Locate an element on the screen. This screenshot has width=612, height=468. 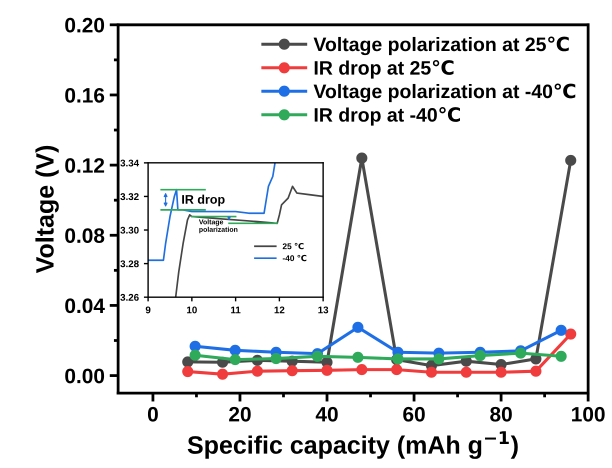
x-tick-label: 12 is located at coordinates (279, 310).